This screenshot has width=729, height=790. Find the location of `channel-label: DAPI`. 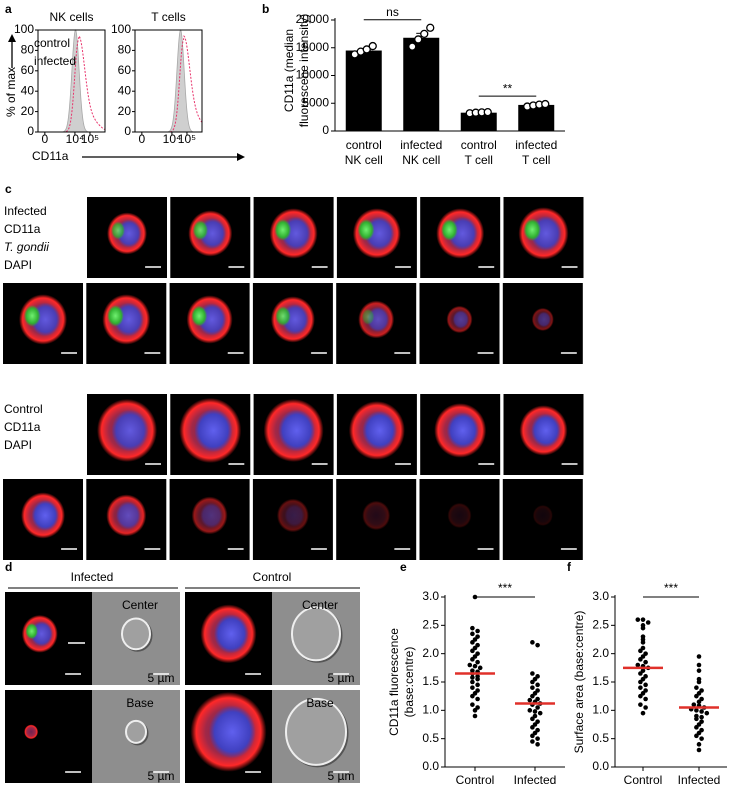

channel-label: DAPI is located at coordinates (18, 445).